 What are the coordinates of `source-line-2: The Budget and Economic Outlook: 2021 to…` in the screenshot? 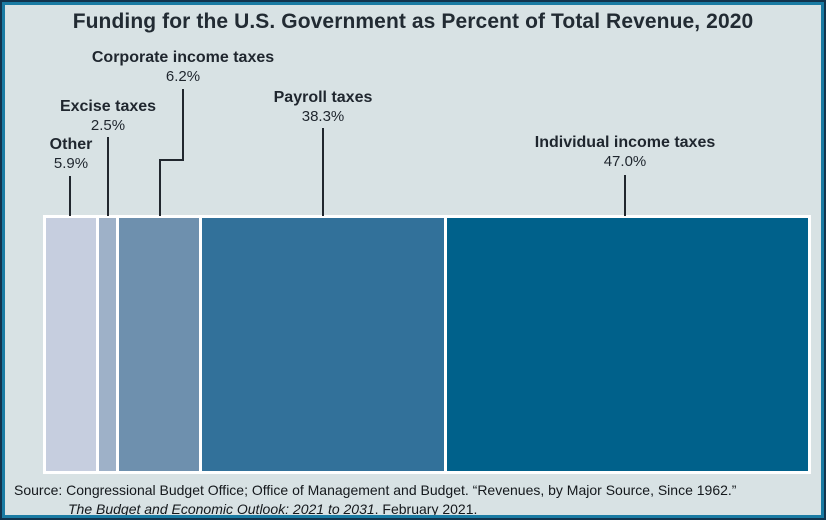 It's located at (375, 509).